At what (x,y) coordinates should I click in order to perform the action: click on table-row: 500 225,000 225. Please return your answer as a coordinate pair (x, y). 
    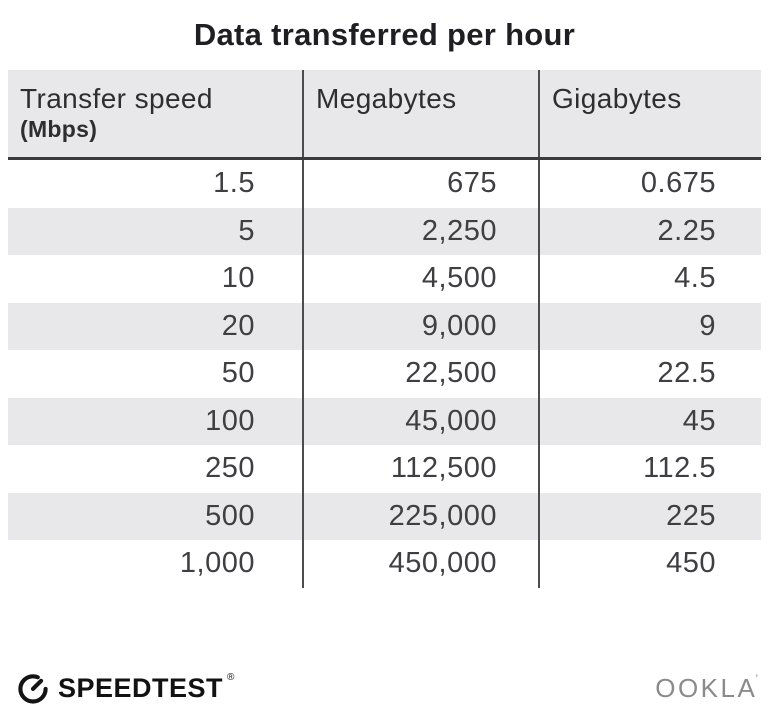
    Looking at the image, I should click on (384, 516).